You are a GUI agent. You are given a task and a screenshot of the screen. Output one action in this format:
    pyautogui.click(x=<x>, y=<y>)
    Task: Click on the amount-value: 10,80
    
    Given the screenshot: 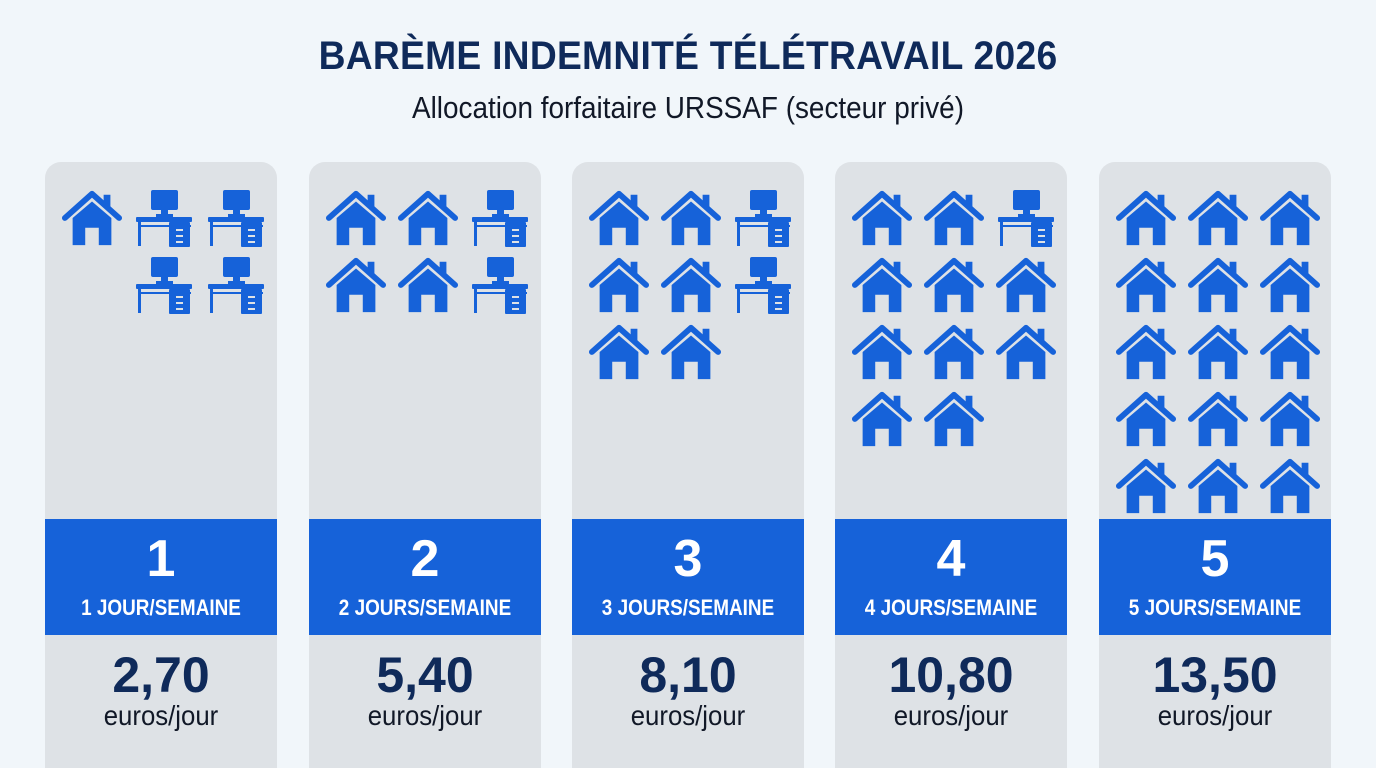 What is the action you would take?
    pyautogui.click(x=951, y=675)
    